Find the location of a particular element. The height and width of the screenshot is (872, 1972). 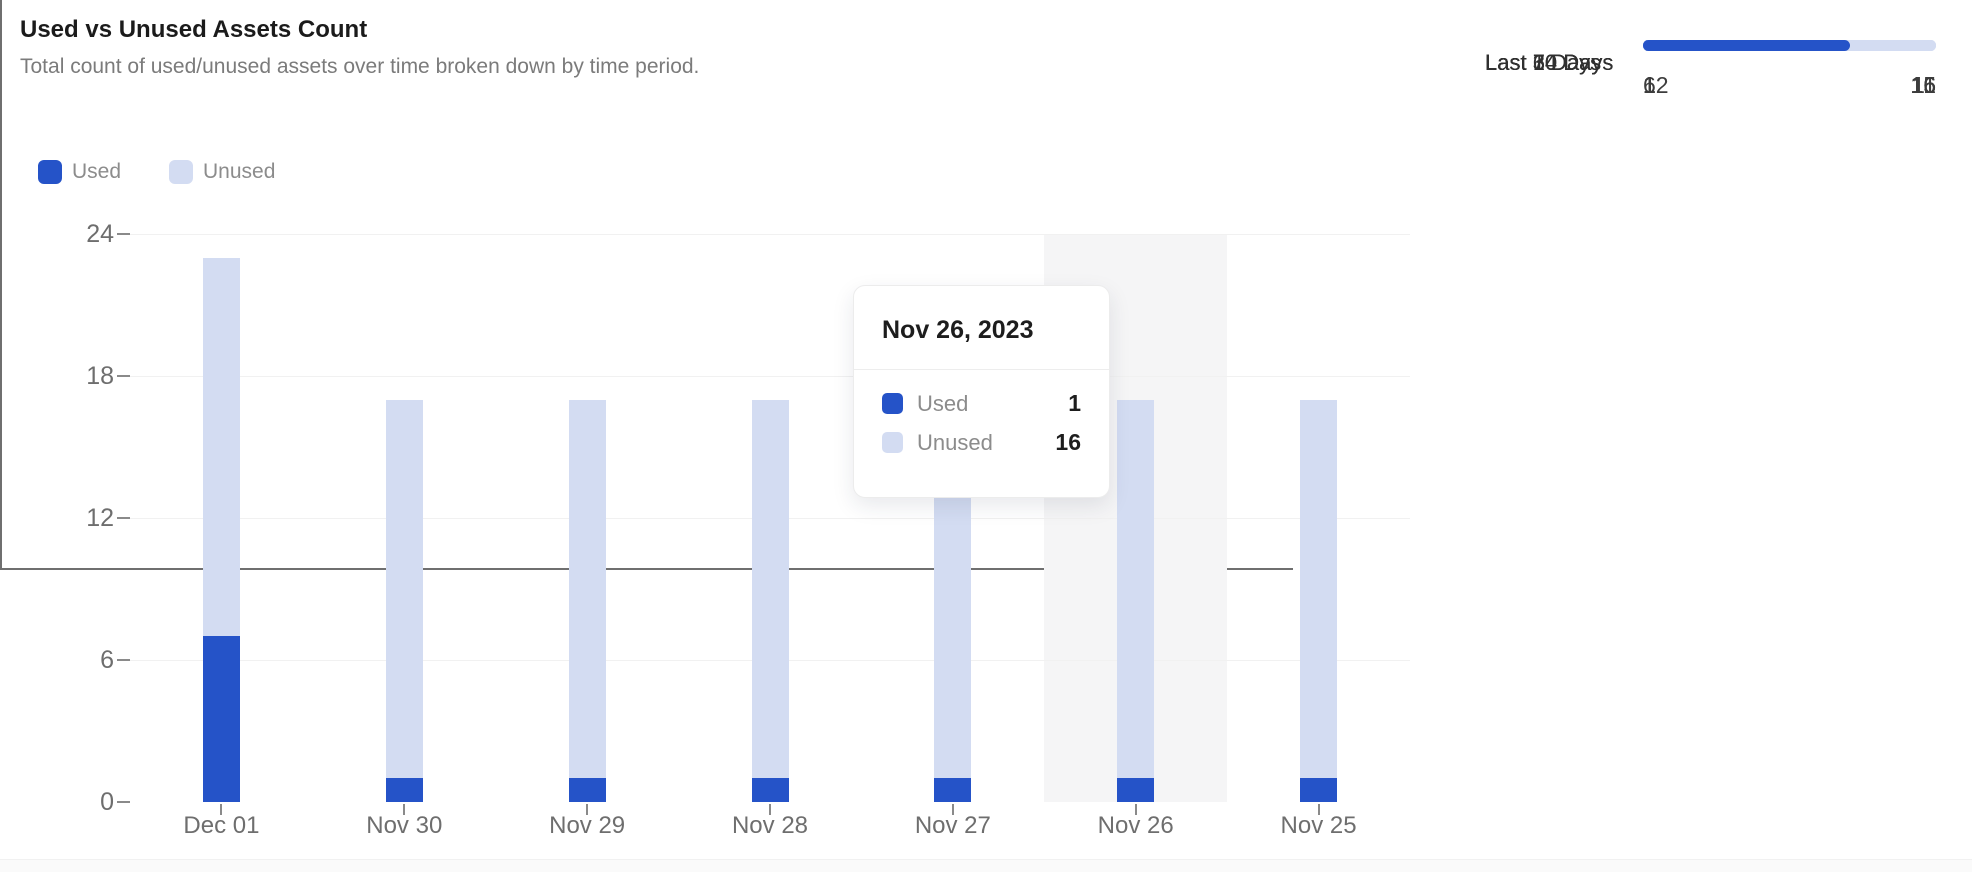

legend-label-used: Used is located at coordinates (97, 171).